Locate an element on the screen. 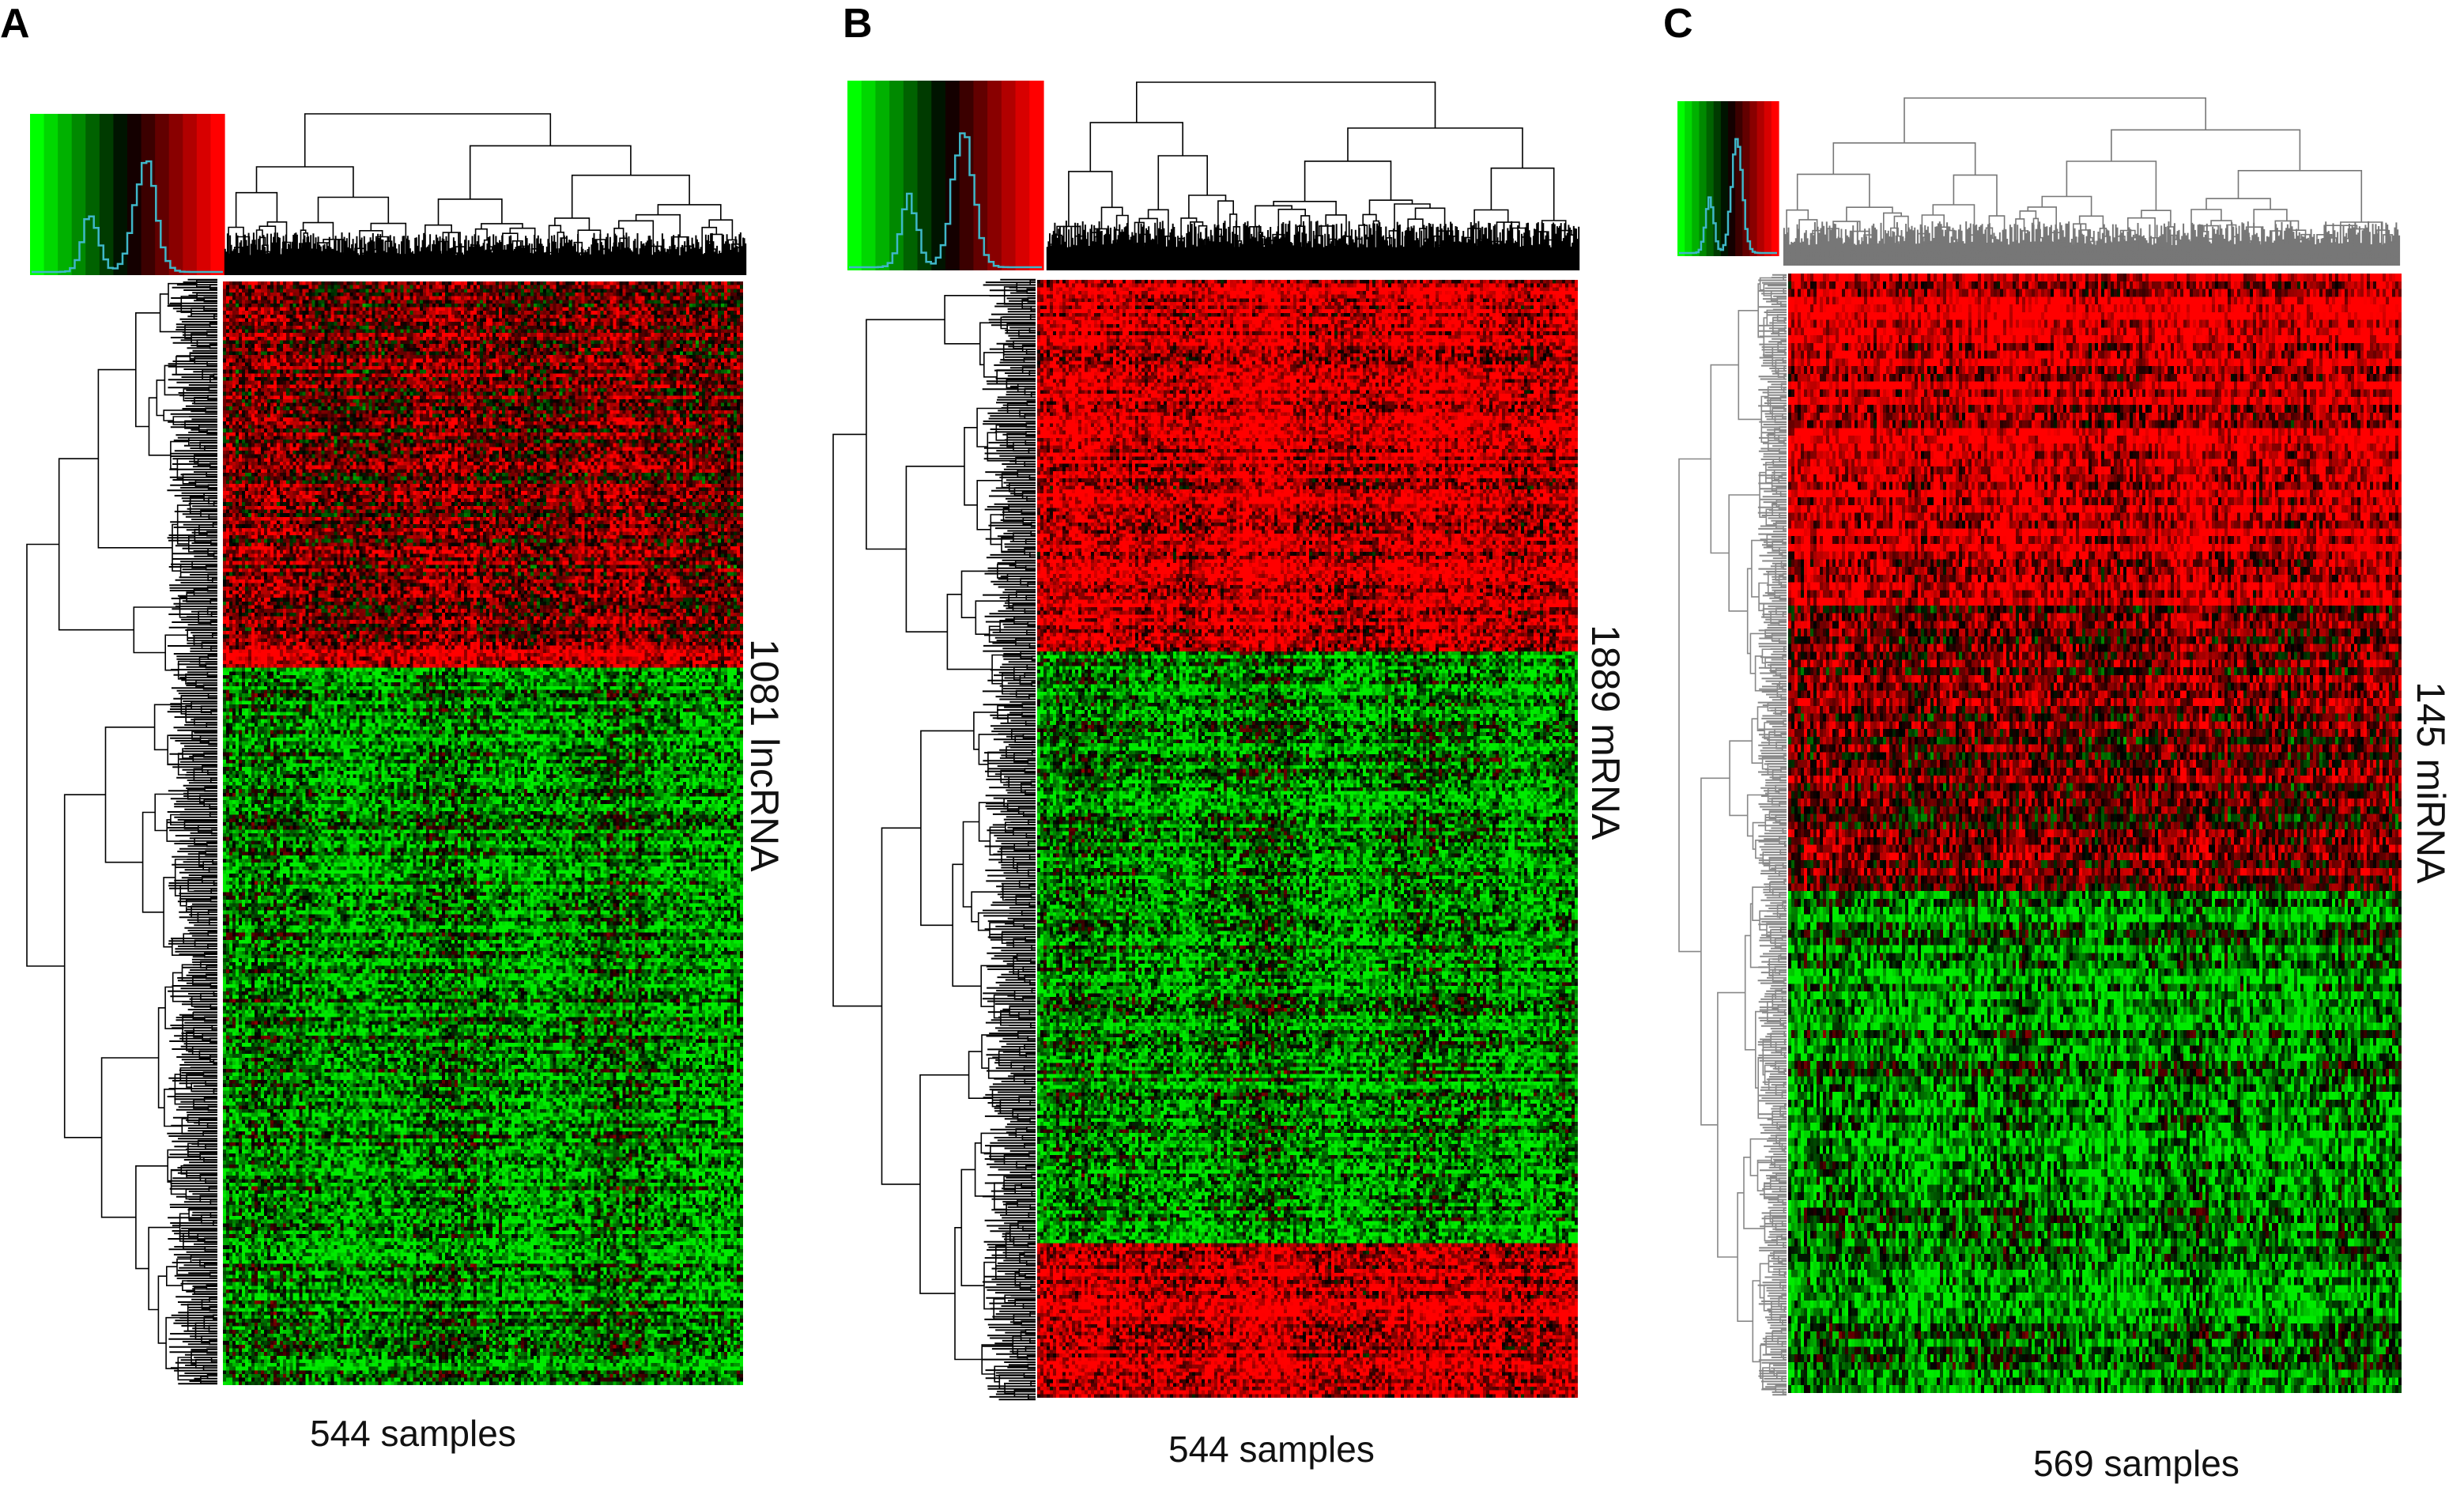  cols-label-a: 544 samples is located at coordinates (413, 1433).